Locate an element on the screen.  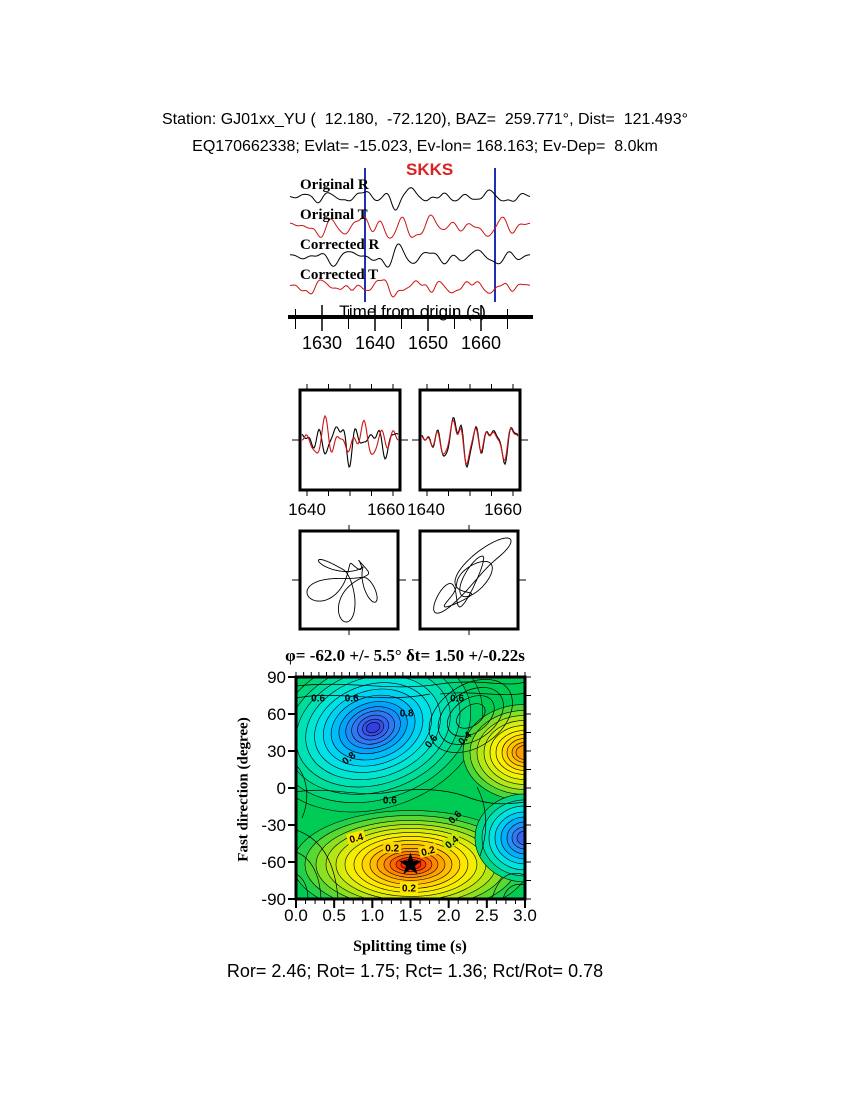
time-tick-label: 1650 is located at coordinates (428, 343).